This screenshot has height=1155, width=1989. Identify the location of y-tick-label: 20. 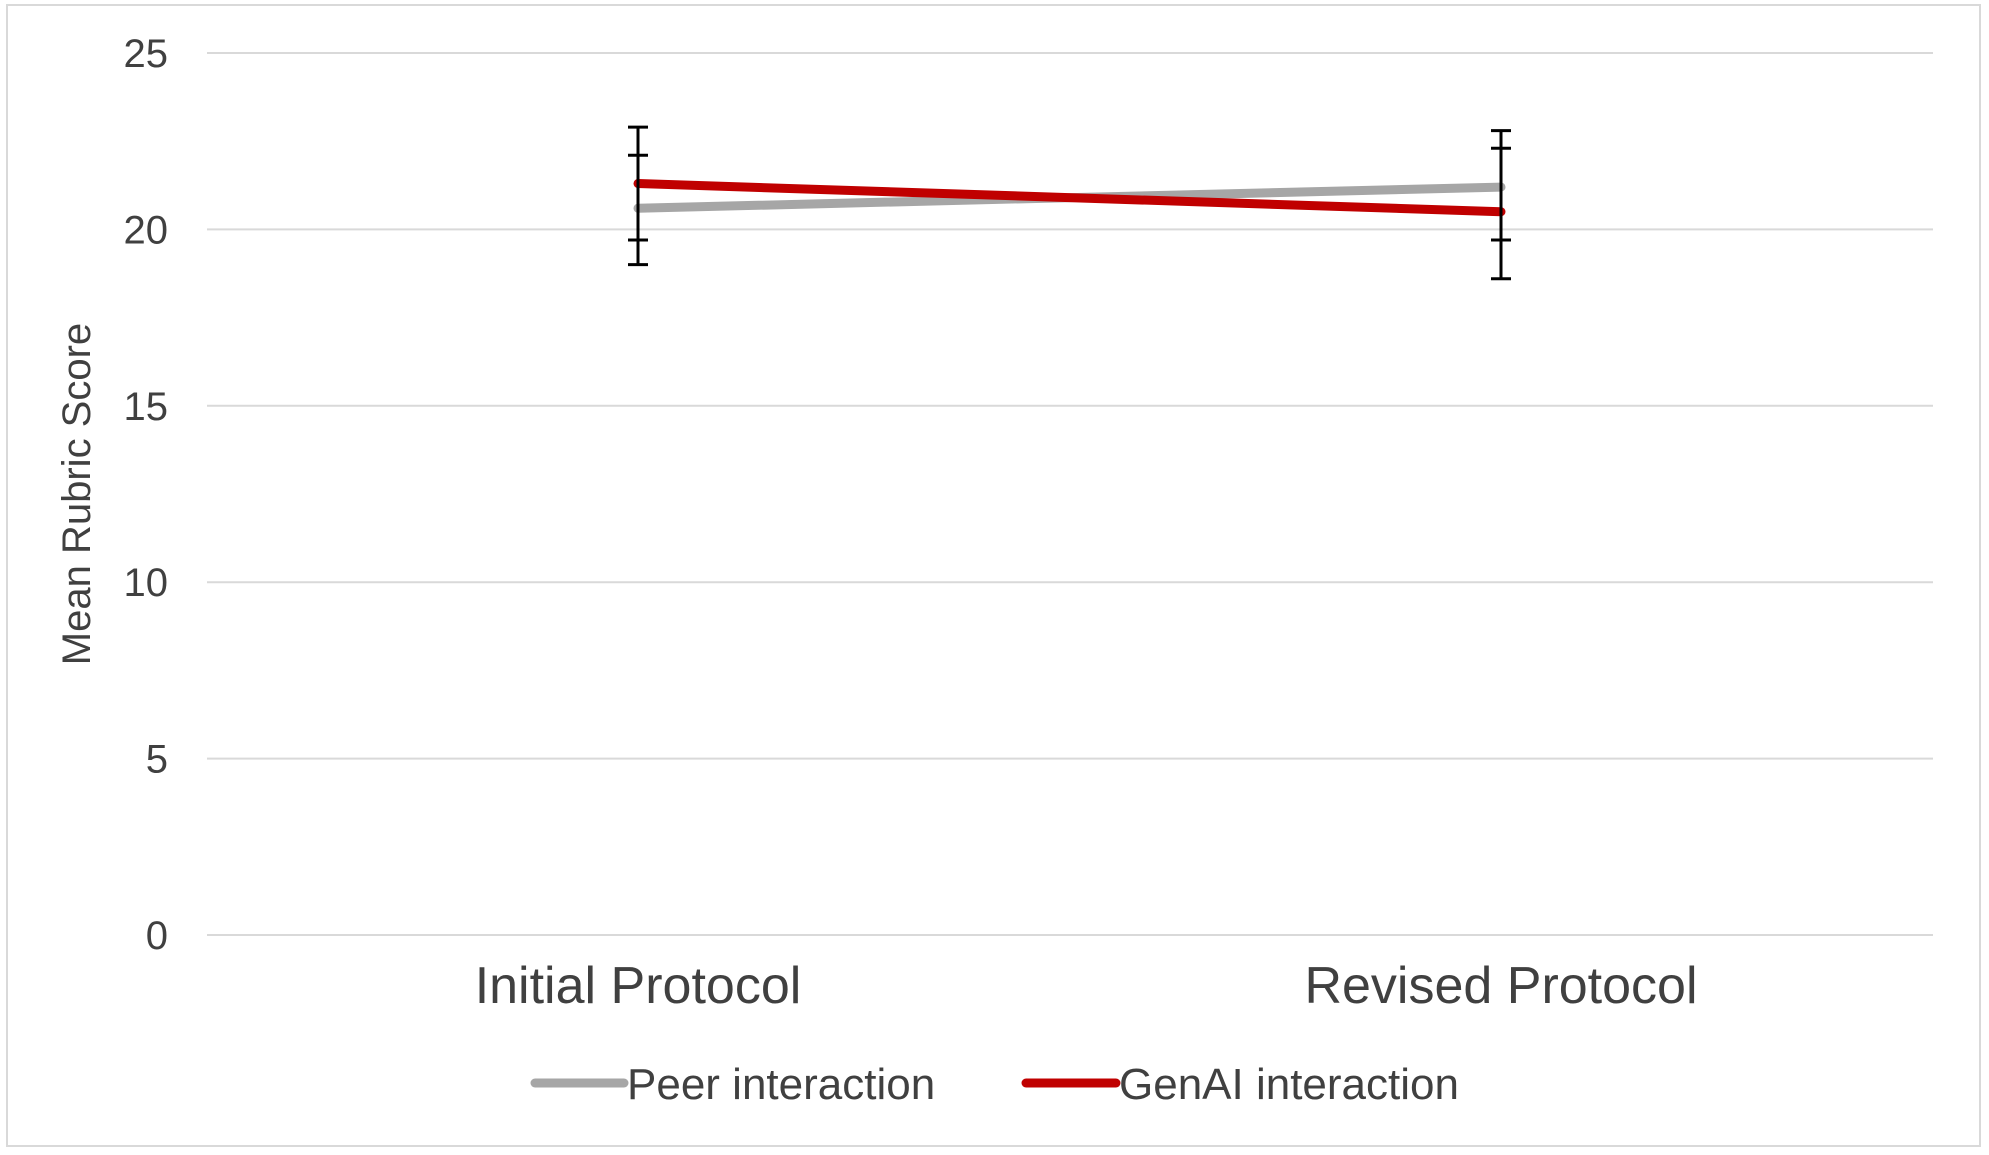
(146, 230).